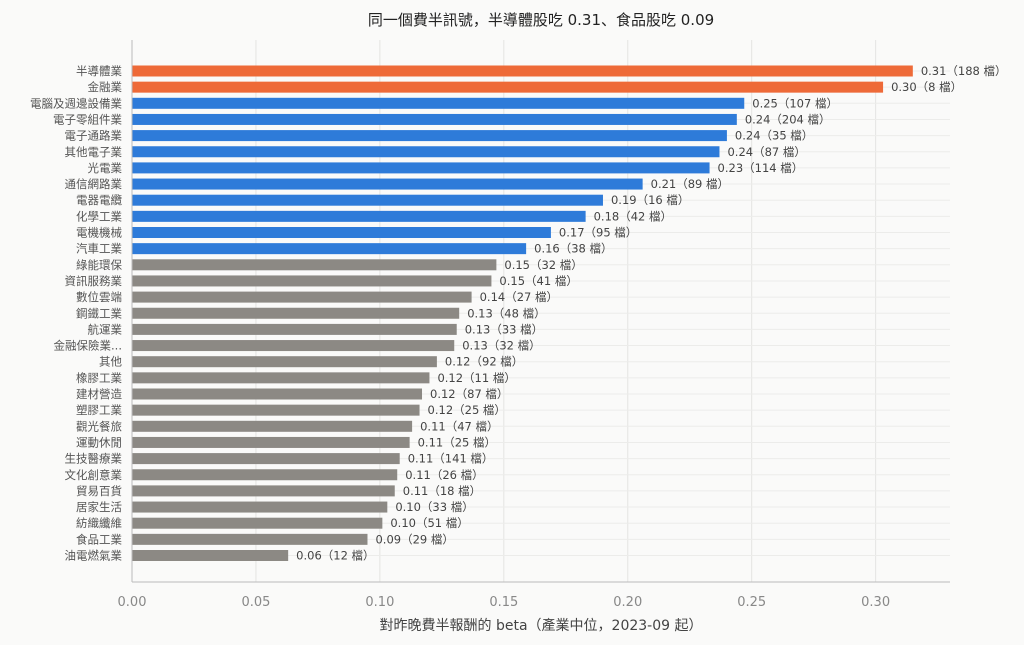  I want to click on category-label: 電機機械, so click(99, 233).